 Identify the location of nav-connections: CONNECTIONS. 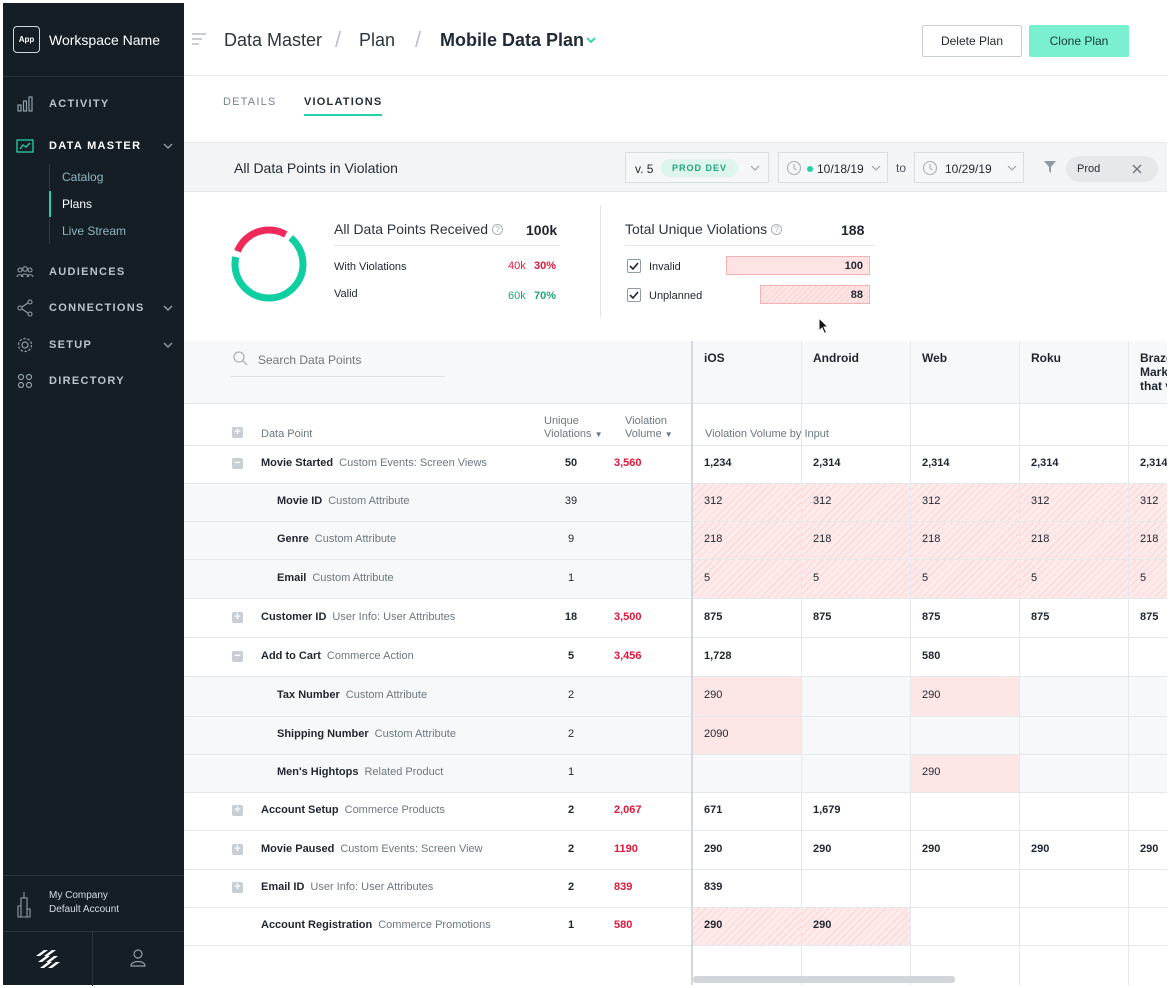
(93, 308).